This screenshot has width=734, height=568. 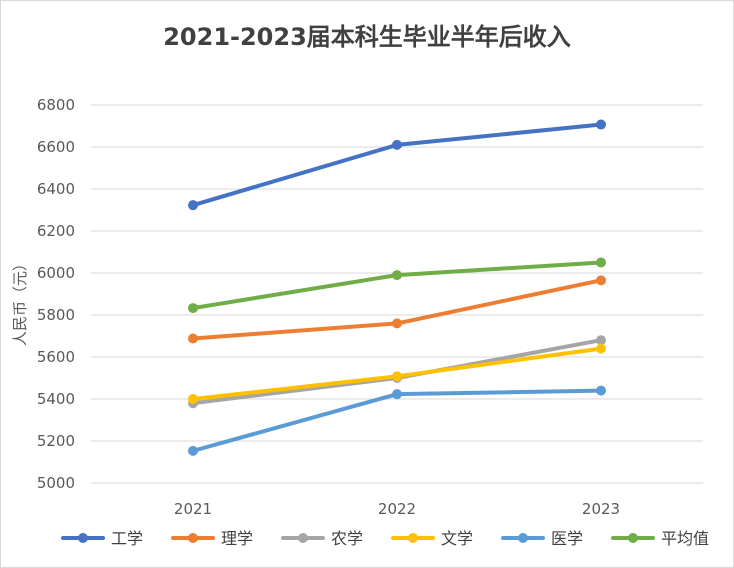 What do you see at coordinates (56, 273) in the screenshot?
I see `y-tick-label: 6000` at bounding box center [56, 273].